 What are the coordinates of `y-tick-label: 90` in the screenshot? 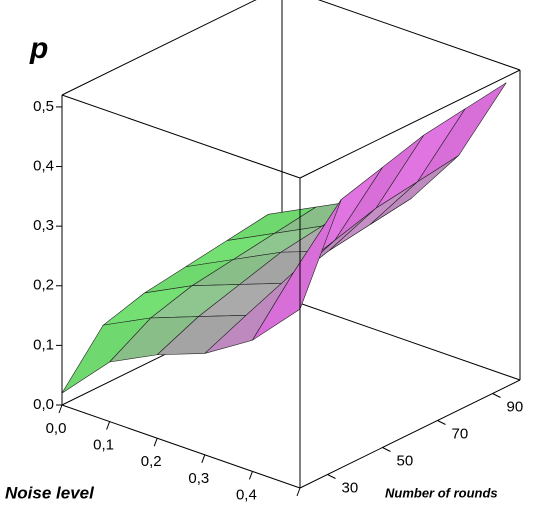 It's located at (515, 406).